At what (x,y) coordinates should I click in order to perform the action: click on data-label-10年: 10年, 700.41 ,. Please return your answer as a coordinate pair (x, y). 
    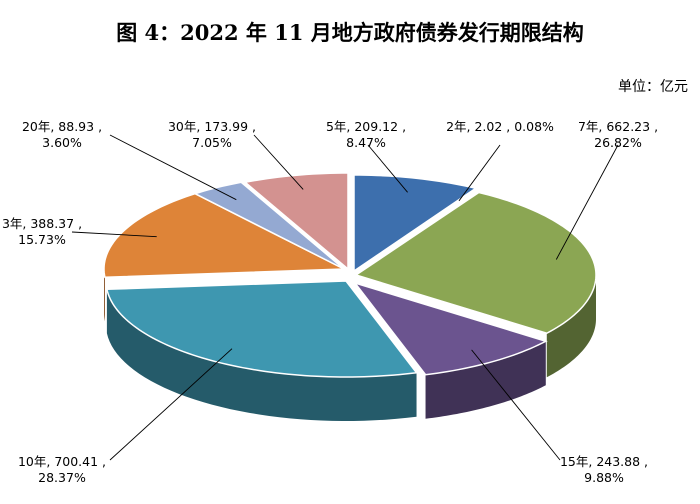
    Looking at the image, I should click on (62, 461).